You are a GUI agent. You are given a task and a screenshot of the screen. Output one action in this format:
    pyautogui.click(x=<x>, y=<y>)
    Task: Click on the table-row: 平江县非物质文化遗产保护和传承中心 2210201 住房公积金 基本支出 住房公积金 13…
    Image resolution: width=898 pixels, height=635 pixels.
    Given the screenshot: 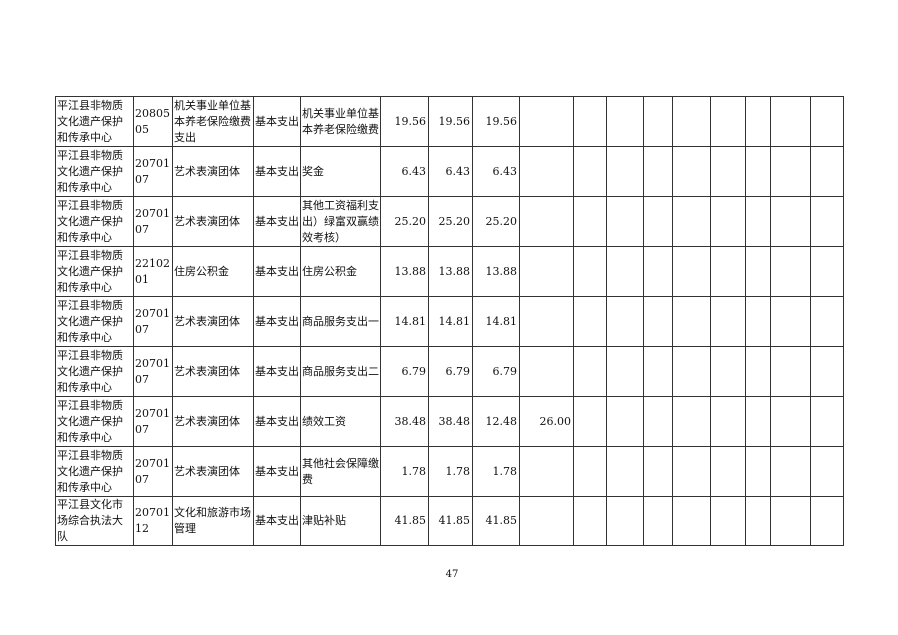 What is the action you would take?
    pyautogui.click(x=449, y=271)
    